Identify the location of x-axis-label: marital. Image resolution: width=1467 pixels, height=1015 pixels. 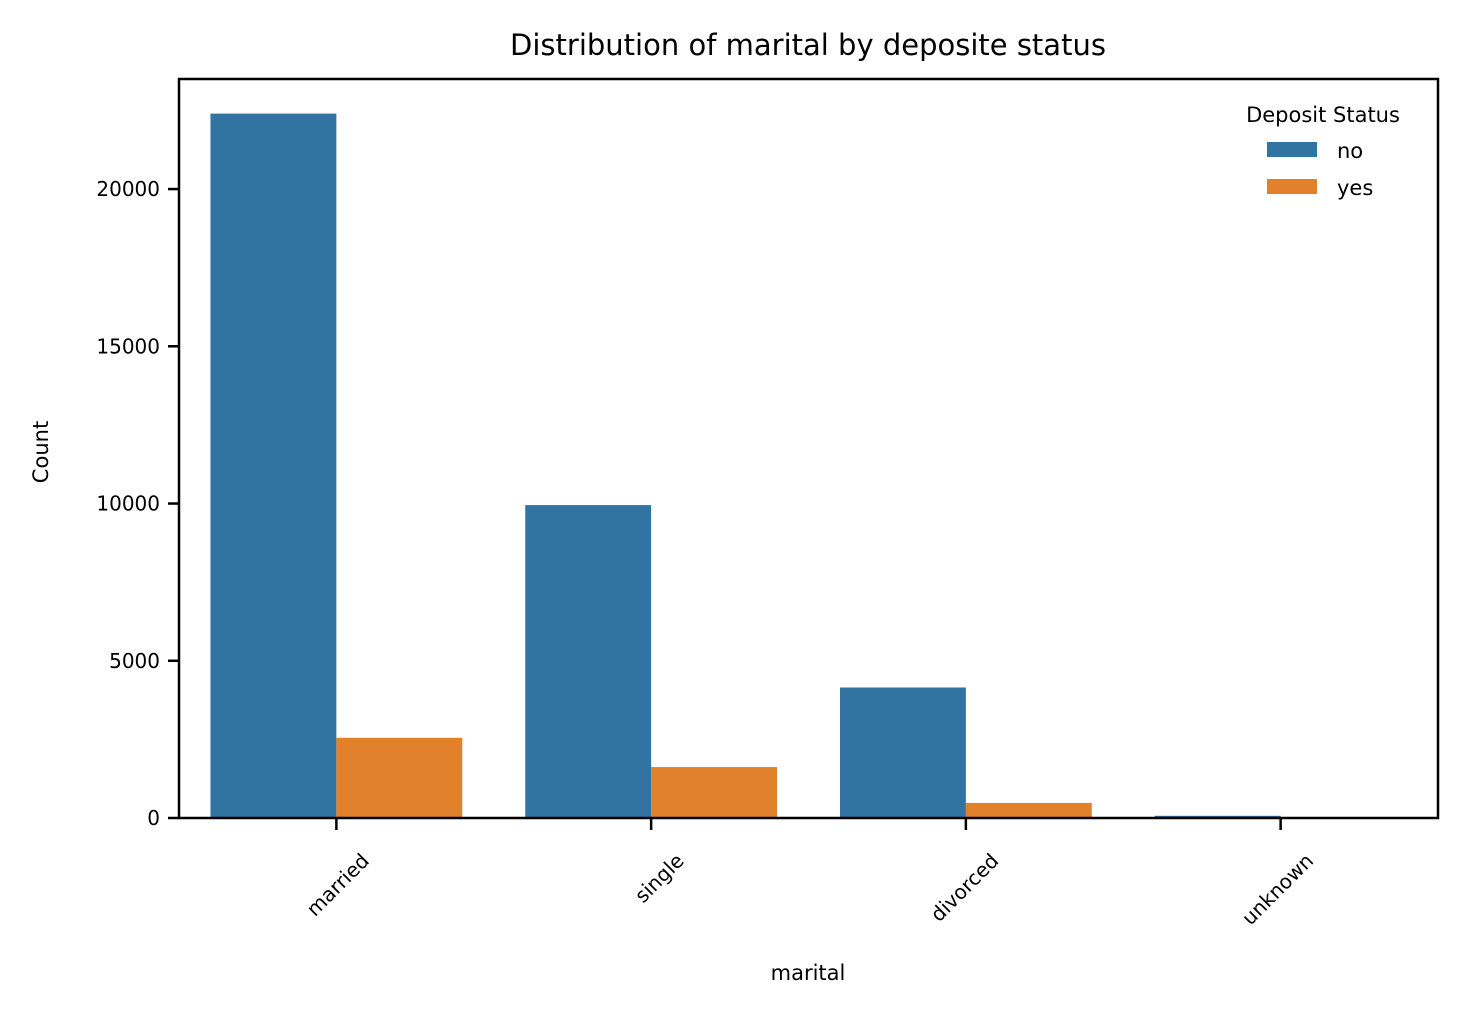
(808, 973).